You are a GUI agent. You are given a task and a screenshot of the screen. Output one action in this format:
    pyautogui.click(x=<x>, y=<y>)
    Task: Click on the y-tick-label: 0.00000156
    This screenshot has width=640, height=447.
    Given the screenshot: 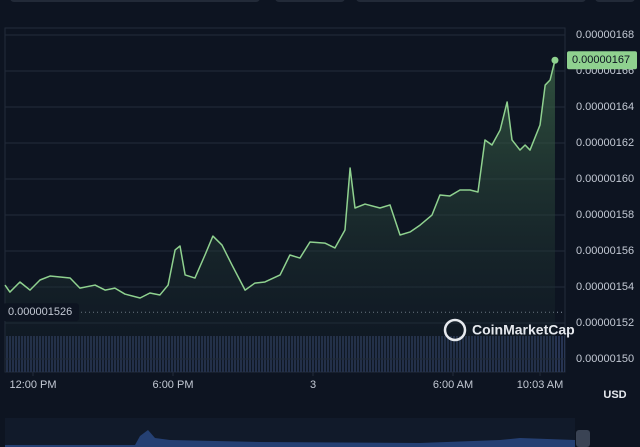 What is the action you would take?
    pyautogui.click(x=605, y=251)
    